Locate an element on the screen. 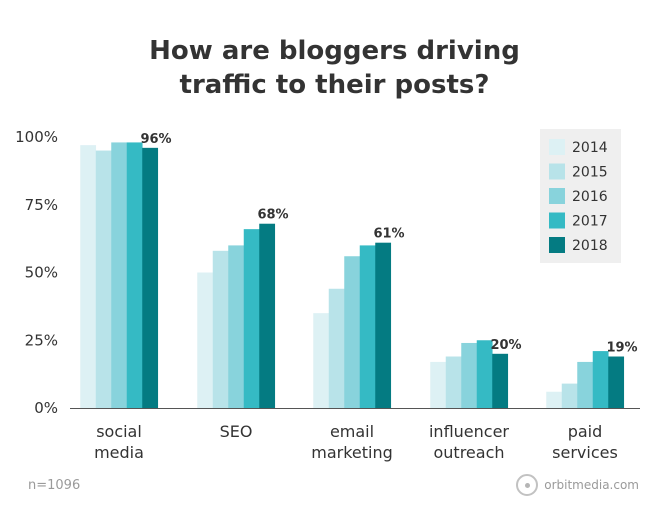 The image size is (669, 515). brand-text: orbitmedia.com is located at coordinates (591, 485).